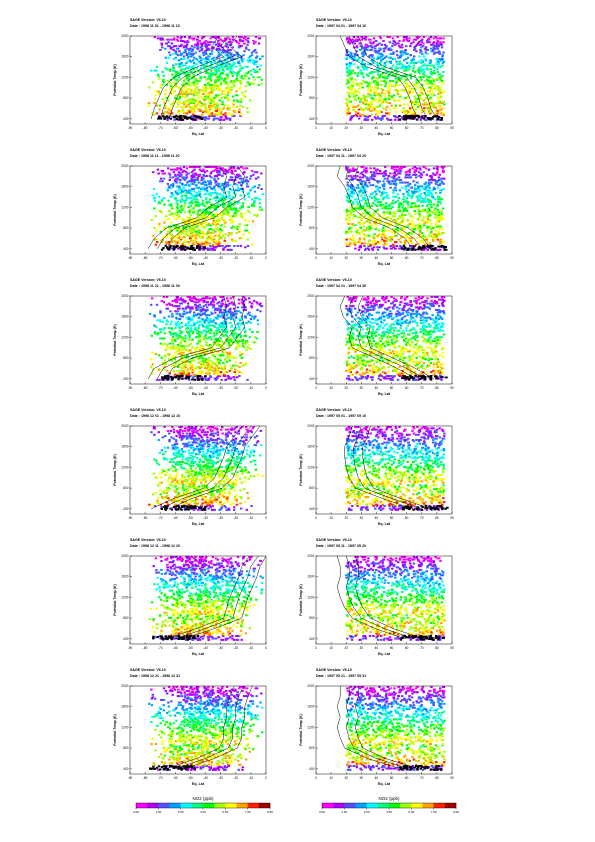  I want to click on x-tick-label: -20, so click(235, 258).